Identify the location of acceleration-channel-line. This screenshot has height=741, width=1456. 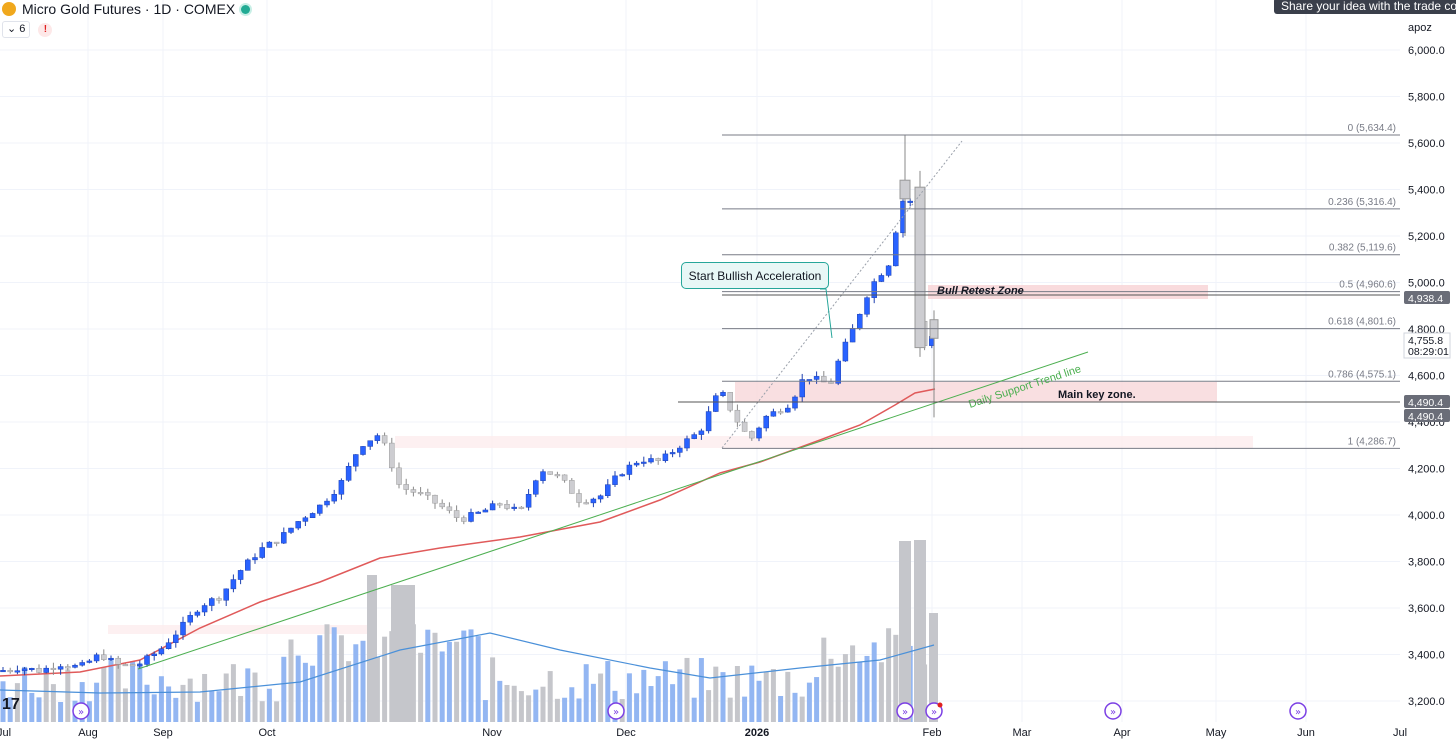
(842, 294).